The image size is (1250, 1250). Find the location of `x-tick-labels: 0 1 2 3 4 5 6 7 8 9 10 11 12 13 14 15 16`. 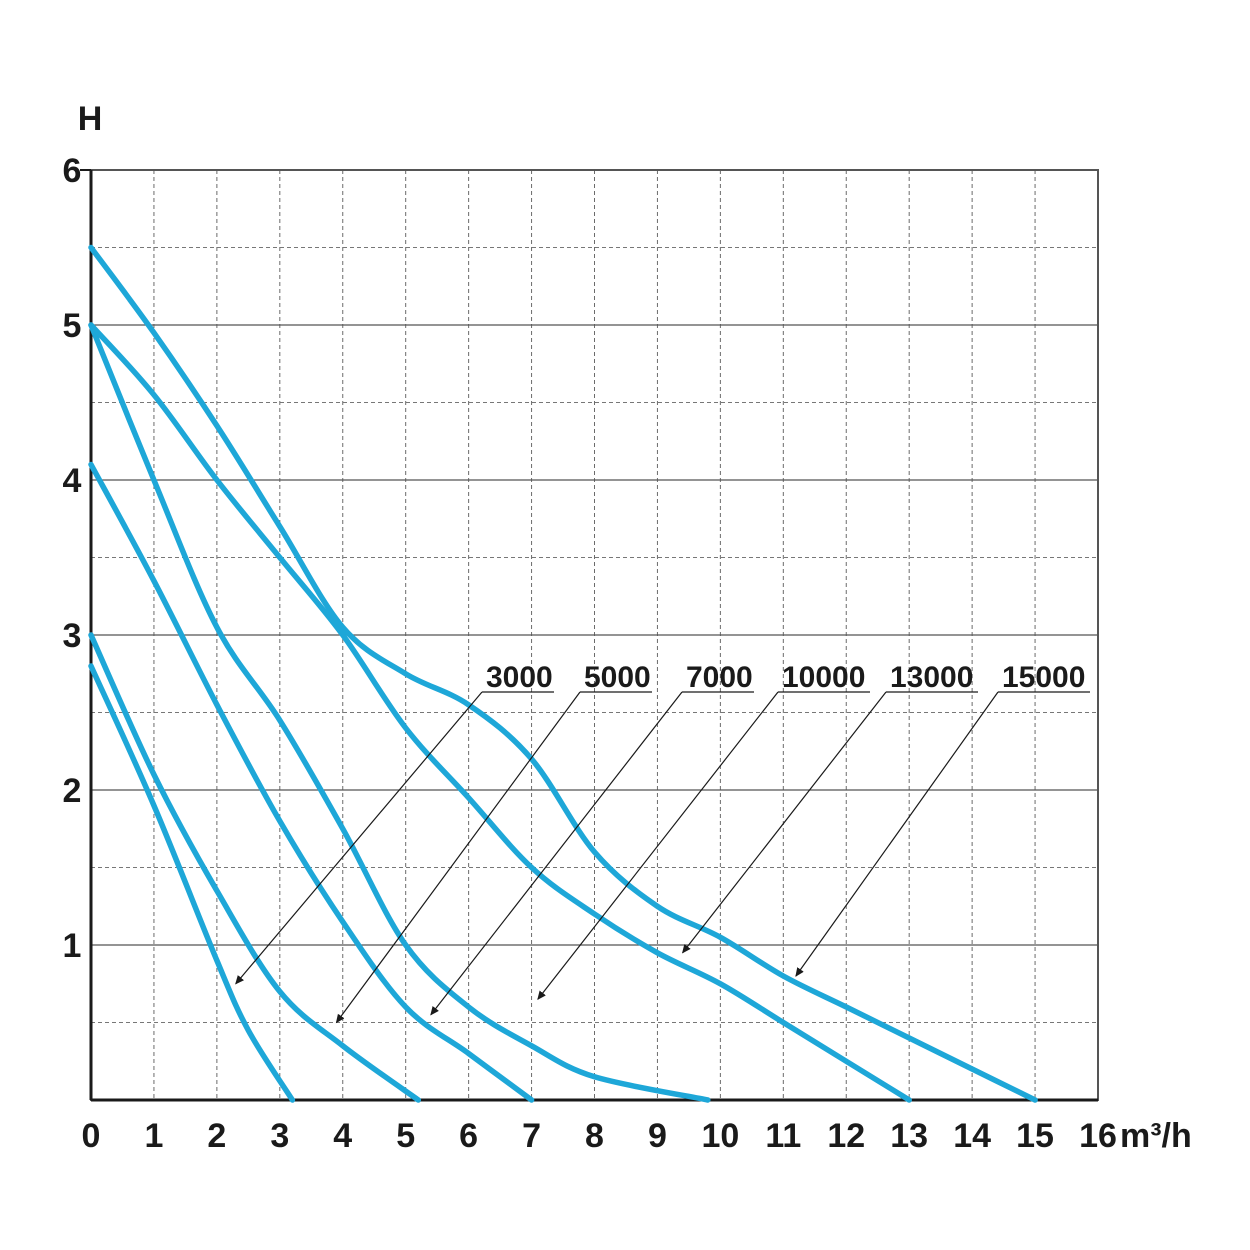

x-tick-labels: 0 1 2 3 4 5 6 7 8 9 10 11 12 13 14 15 16 is located at coordinates (599, 1136).